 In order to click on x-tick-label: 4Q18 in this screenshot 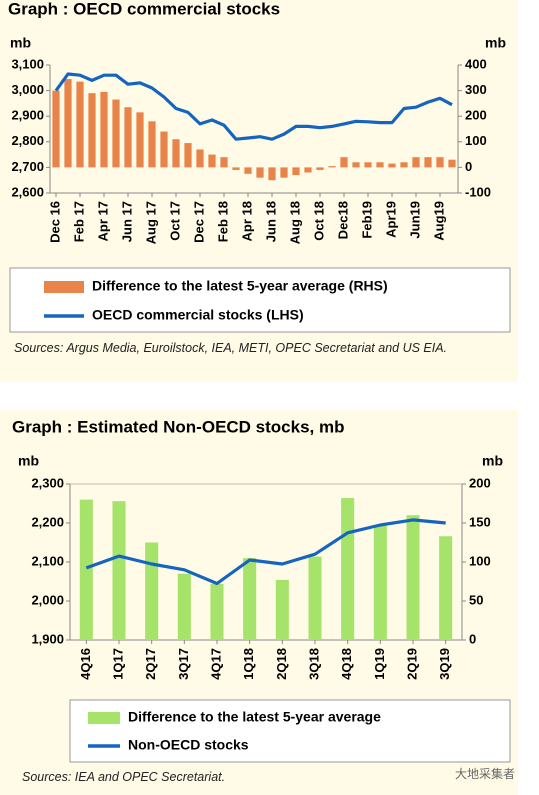, I will do `click(346, 664)`.